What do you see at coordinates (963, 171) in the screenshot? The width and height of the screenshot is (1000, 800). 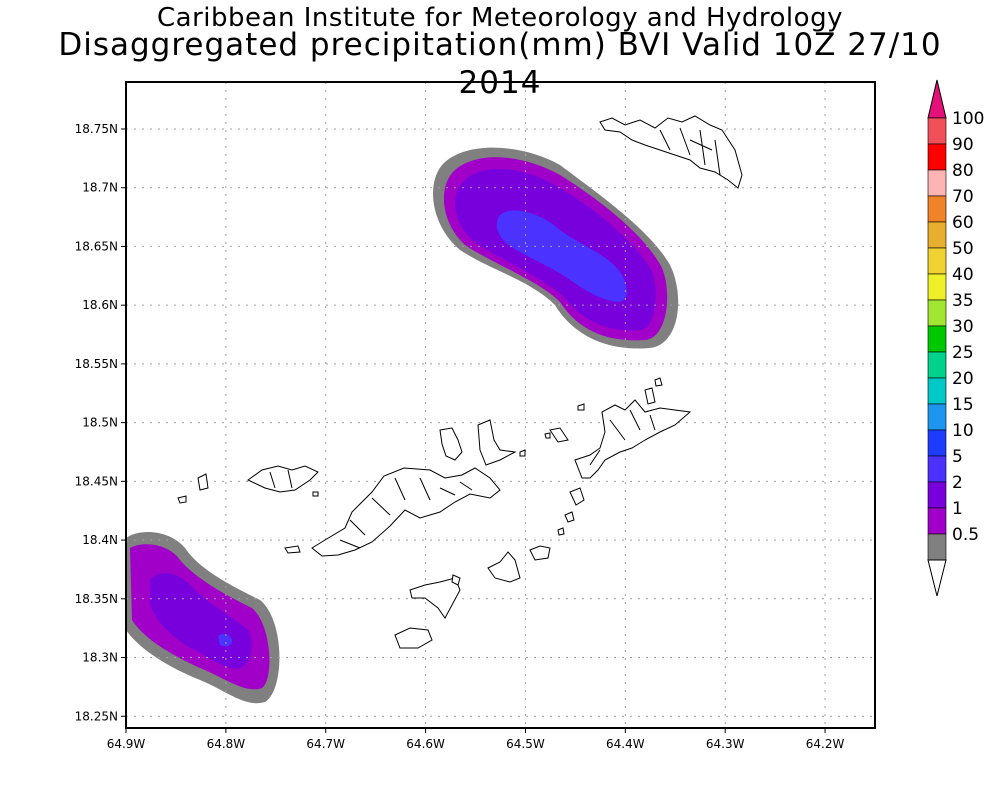 I see `colorbar-level-label: 80` at bounding box center [963, 171].